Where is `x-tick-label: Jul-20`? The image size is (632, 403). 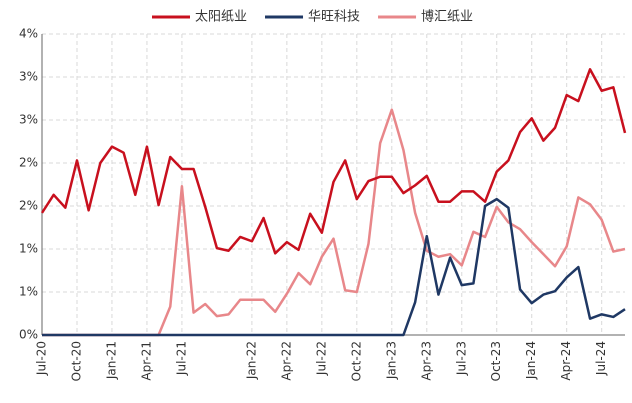
x-tick-label: Jul-20 is located at coordinates (42, 358).